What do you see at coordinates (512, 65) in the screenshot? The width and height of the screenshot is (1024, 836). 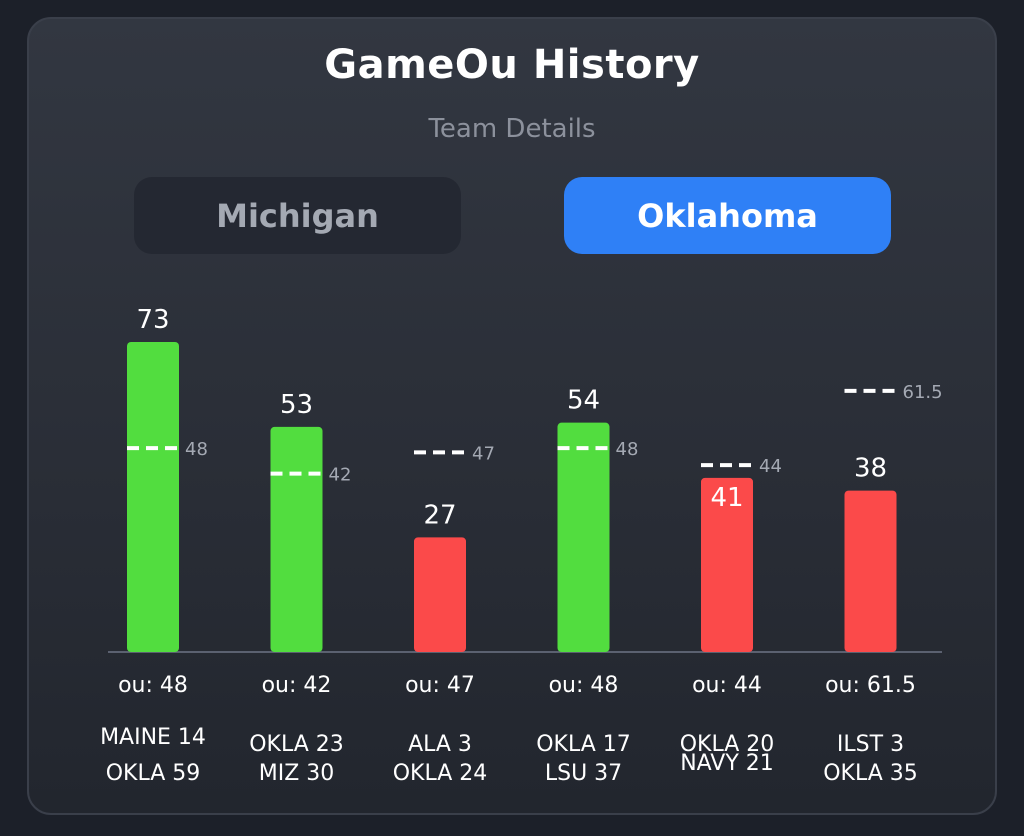 I see `page-title: GameOu History` at bounding box center [512, 65].